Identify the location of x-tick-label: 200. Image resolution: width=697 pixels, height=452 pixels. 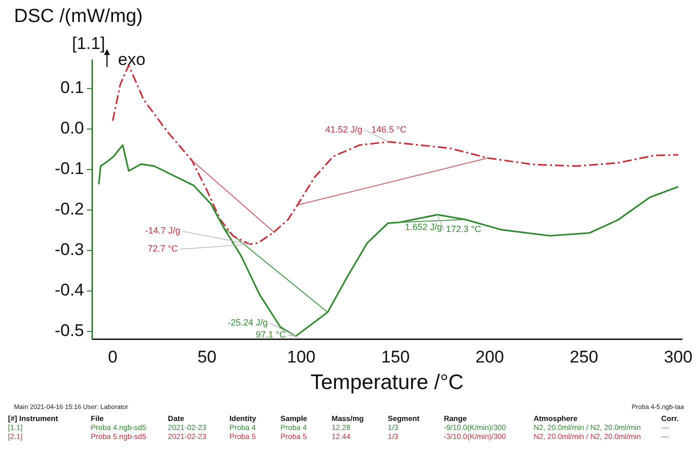
(490, 356).